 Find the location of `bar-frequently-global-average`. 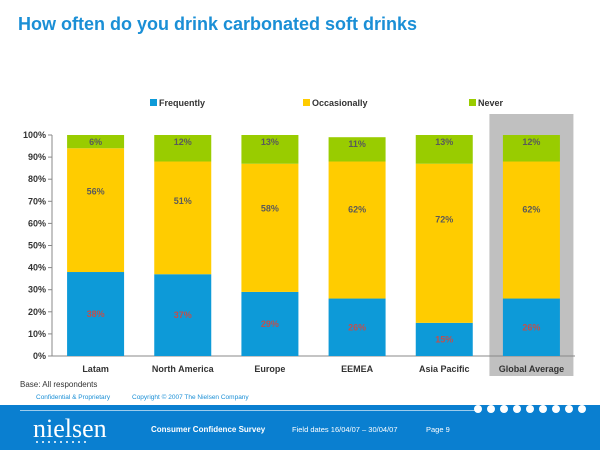

bar-frequently-global-average is located at coordinates (531, 327).